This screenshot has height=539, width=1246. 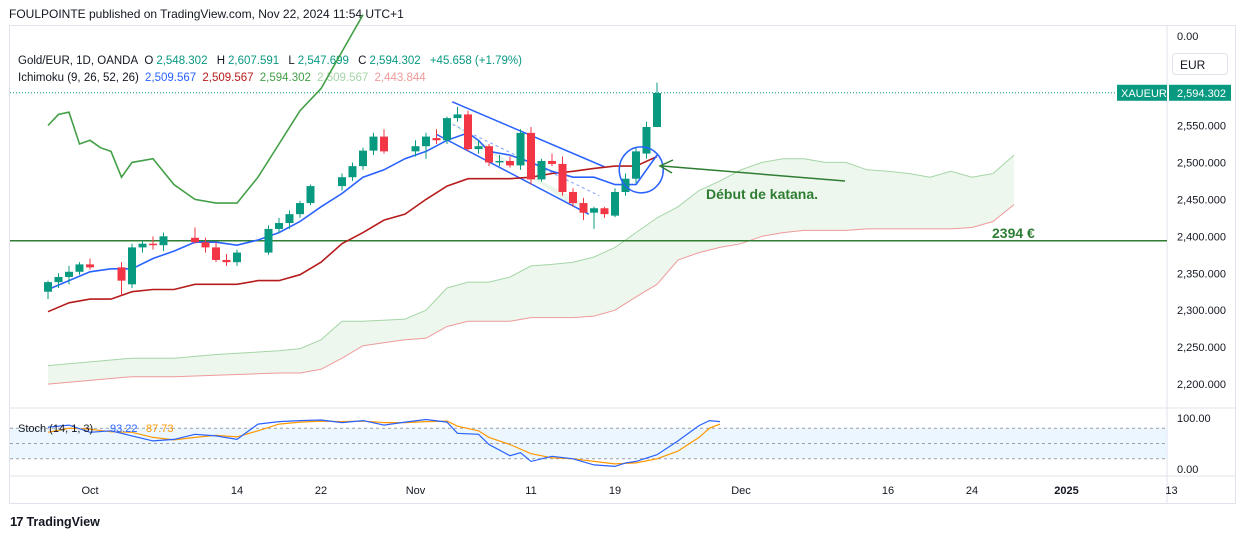 I want to click on katana-arrow-head, so click(x=666, y=166).